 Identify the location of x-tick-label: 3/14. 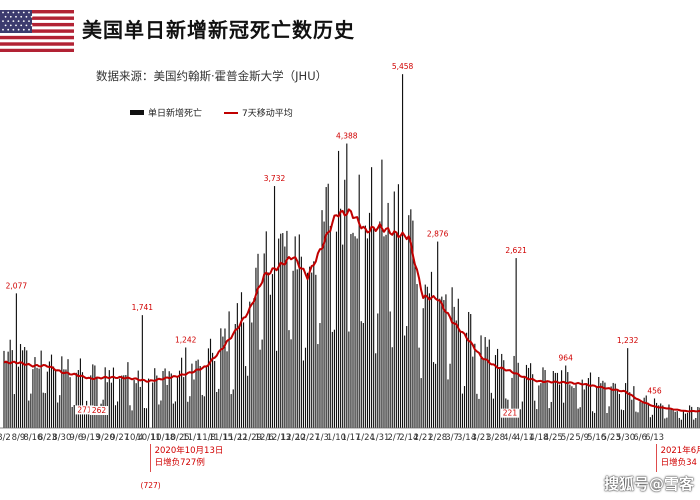
(466, 438).